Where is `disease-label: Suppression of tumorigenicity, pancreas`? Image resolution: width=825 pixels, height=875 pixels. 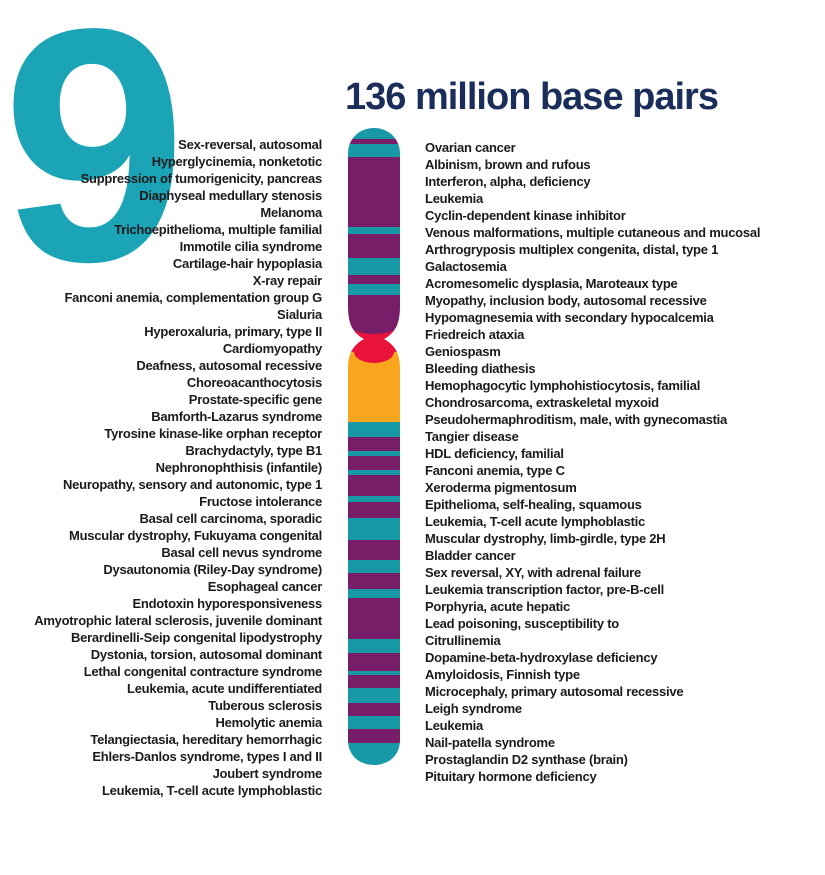 disease-label: Suppression of tumorigenicity, pancreas is located at coordinates (201, 178).